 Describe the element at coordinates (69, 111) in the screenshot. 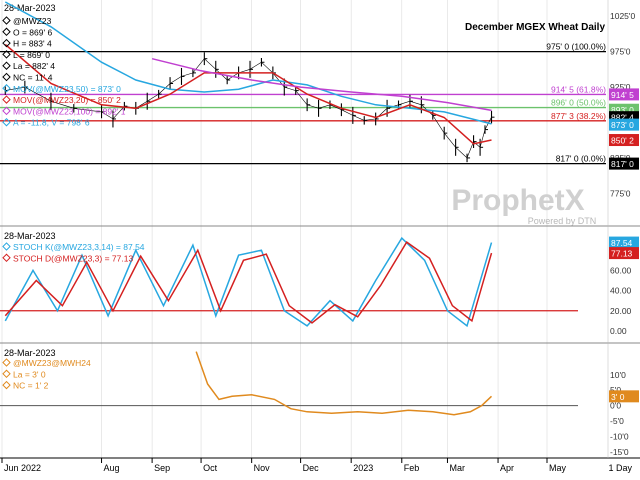

I see `legend-entry: MOV(@MWZ23,100) = 892' 1` at that location.